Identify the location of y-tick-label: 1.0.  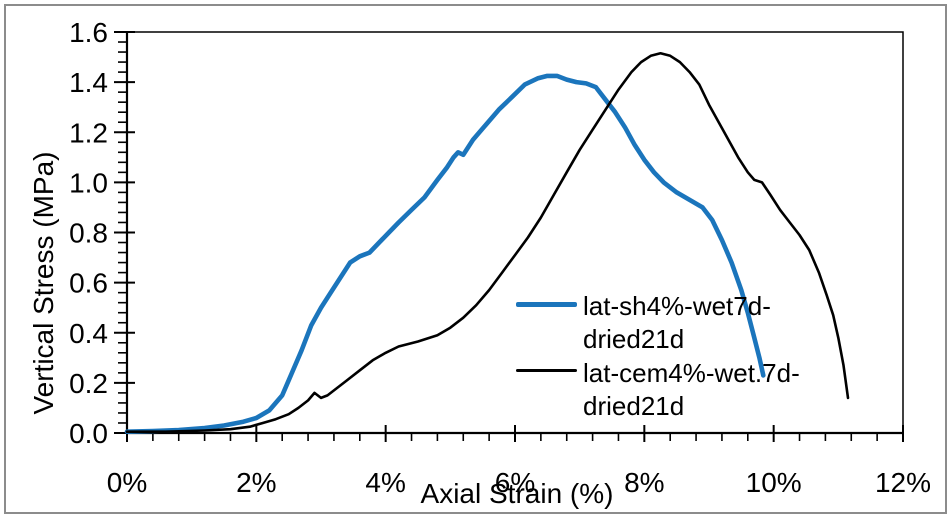
(88, 182).